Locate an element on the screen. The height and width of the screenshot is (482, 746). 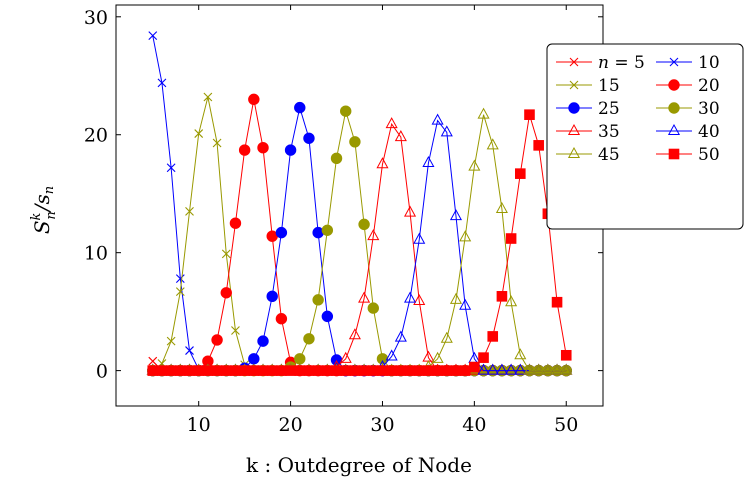
legend-label: 10 is located at coordinates (709, 63).